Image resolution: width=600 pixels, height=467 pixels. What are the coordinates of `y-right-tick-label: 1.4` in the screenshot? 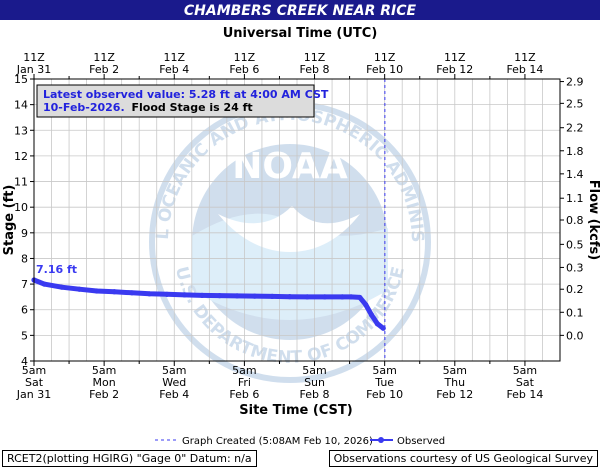 It's located at (575, 174).